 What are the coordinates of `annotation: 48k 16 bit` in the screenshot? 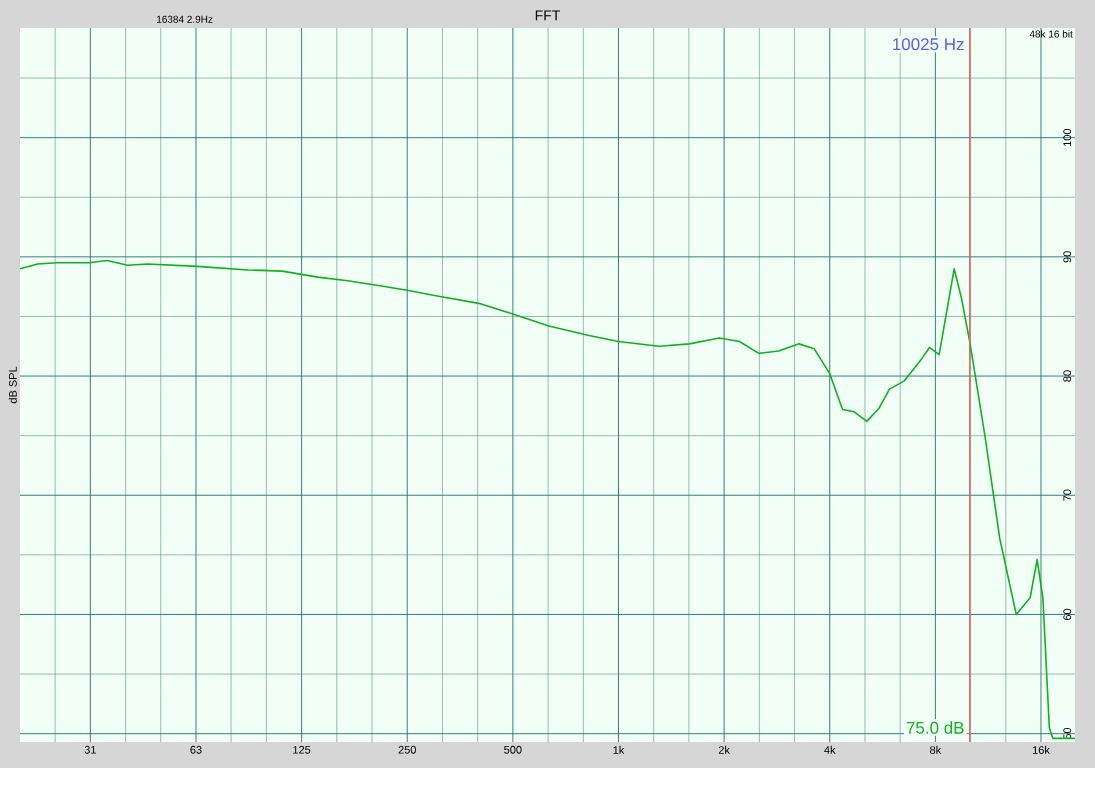 It's located at (1051, 34).